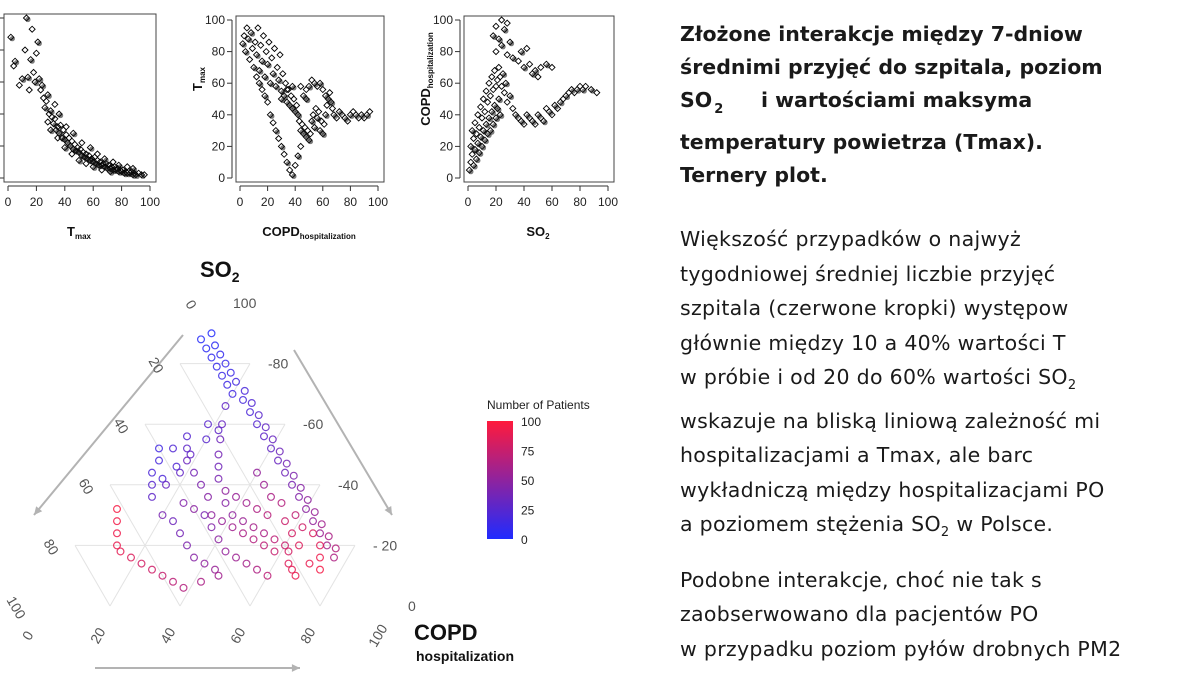  What do you see at coordinates (343, 432) in the screenshot?
I see `ternary-direction-arrow` at bounding box center [343, 432].